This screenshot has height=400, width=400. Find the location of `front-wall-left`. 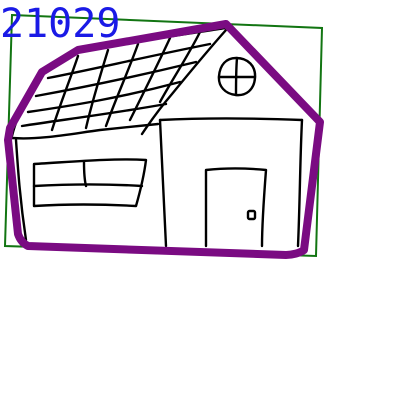

front-wall-left is located at coordinates (163, 183).